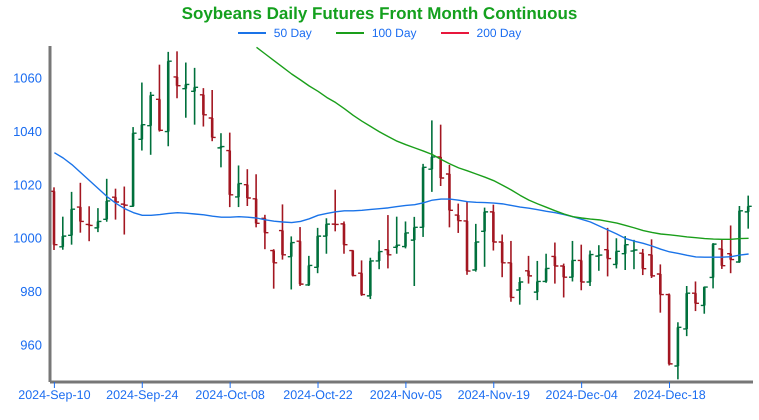 The width and height of the screenshot is (759, 420). What do you see at coordinates (318, 395) in the screenshot?
I see `x-tick-label: 2024-Oct-22` at bounding box center [318, 395].